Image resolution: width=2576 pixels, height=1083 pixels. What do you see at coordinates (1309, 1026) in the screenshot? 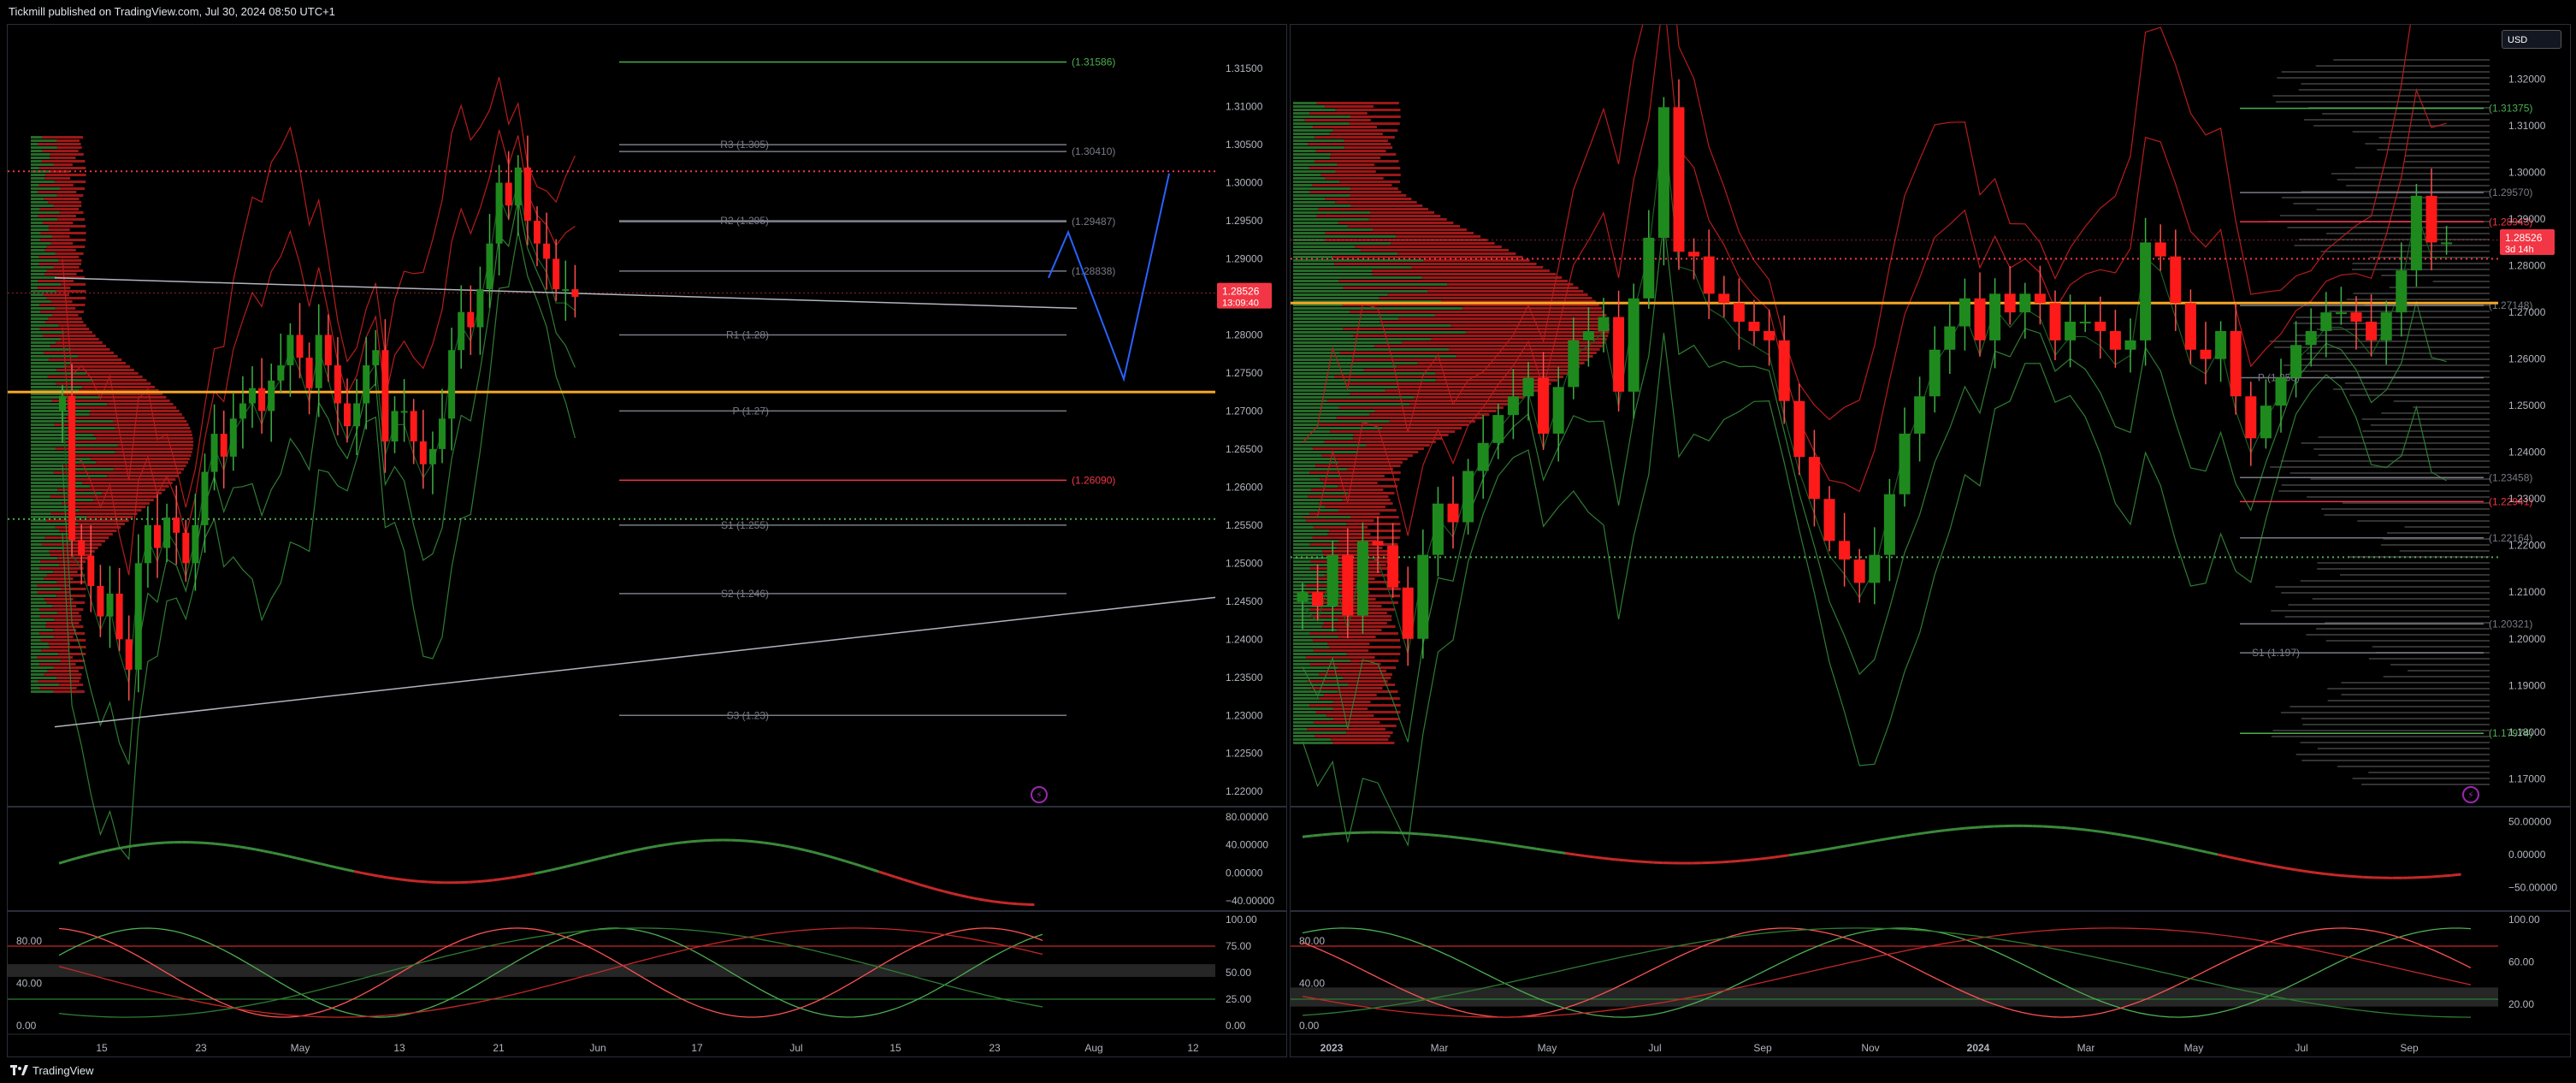
I see `osc2-left-tick-label: 0.00` at bounding box center [1309, 1026].